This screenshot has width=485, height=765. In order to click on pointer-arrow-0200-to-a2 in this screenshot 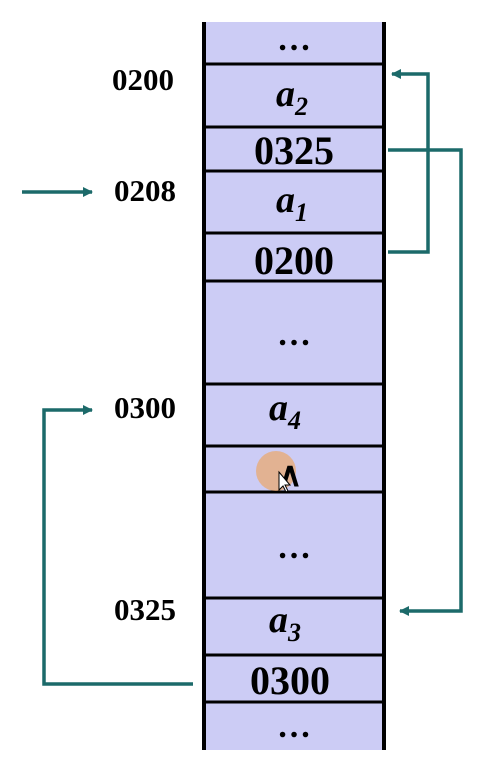, I will do `click(409, 161)`.